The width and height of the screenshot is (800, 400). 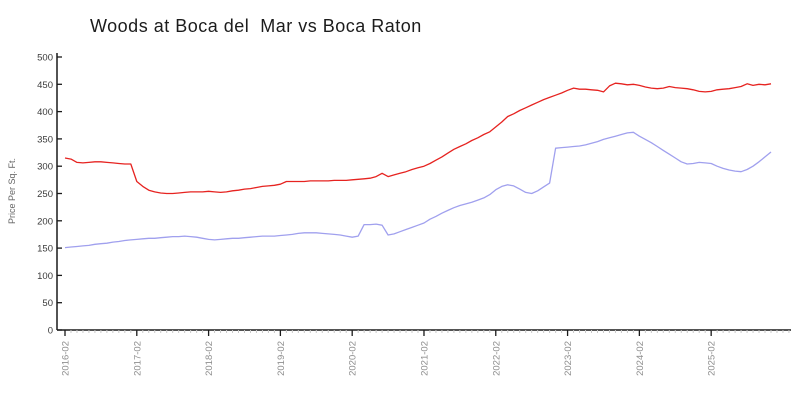 I want to click on y-tick-label: 50, so click(x=47, y=303).